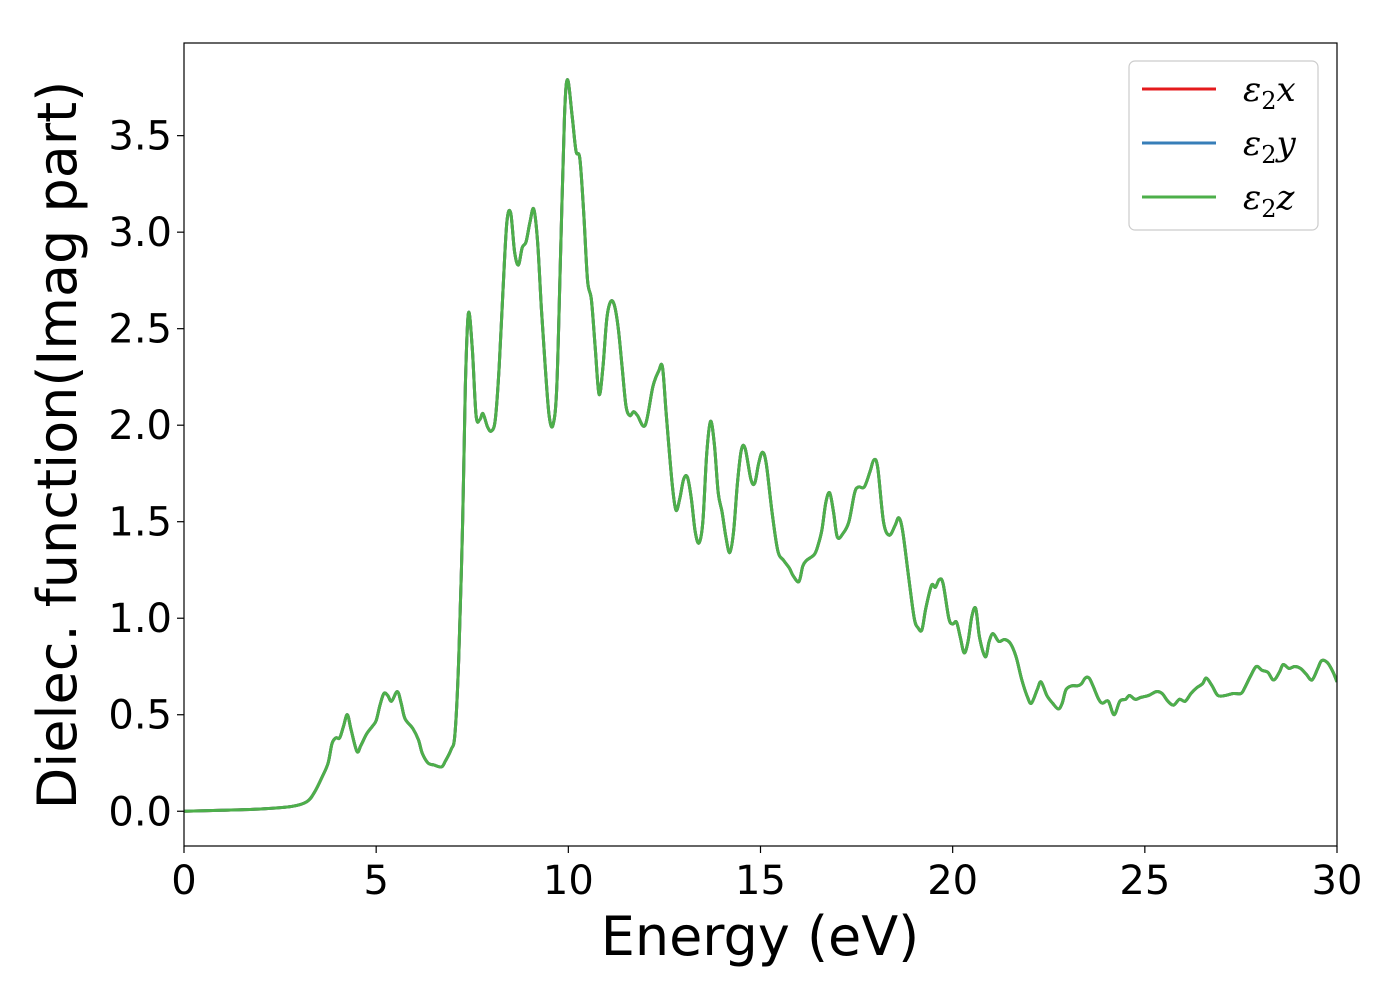 The image size is (1400, 1000). What do you see at coordinates (568, 881) in the screenshot?
I see `x-tick-label: 10` at bounding box center [568, 881].